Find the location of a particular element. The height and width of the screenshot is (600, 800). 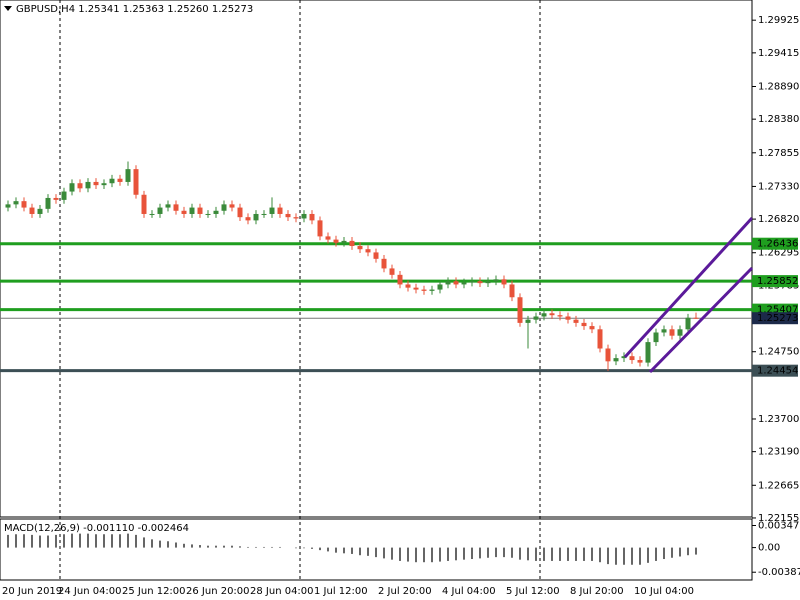

x-tick-label: 5 Jul 12:00 is located at coordinates (533, 591).